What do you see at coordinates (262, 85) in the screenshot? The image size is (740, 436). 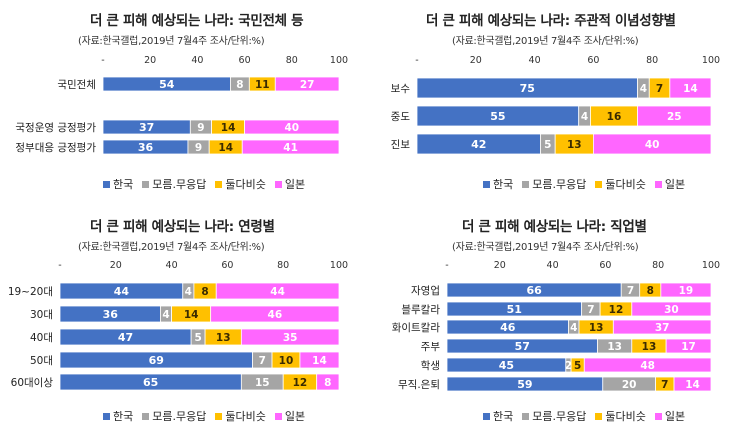 I see `data-label: 11` at bounding box center [262, 85].